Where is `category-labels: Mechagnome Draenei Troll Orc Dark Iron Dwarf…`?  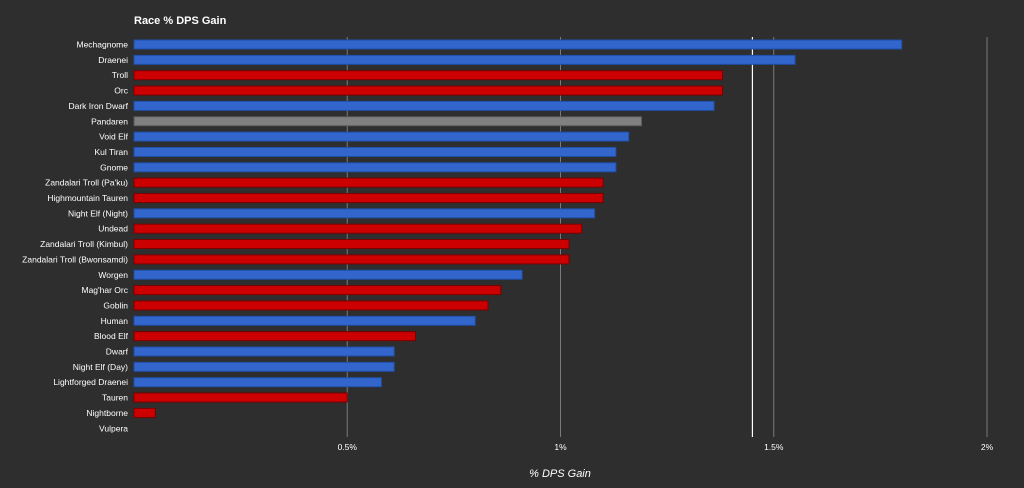 category-labels: Mechagnome Draenei Troll Orc Dark Iron Dwarf… is located at coordinates (75, 237).